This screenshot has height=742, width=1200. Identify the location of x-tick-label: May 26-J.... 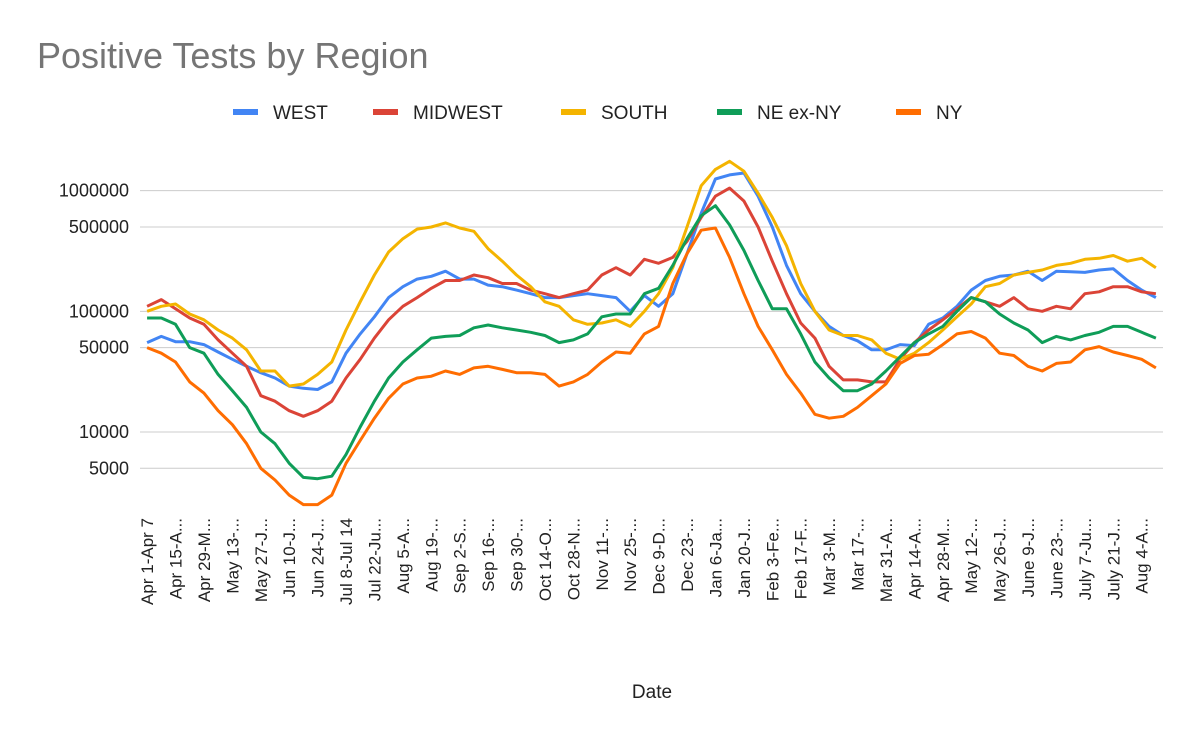
(1000, 560).